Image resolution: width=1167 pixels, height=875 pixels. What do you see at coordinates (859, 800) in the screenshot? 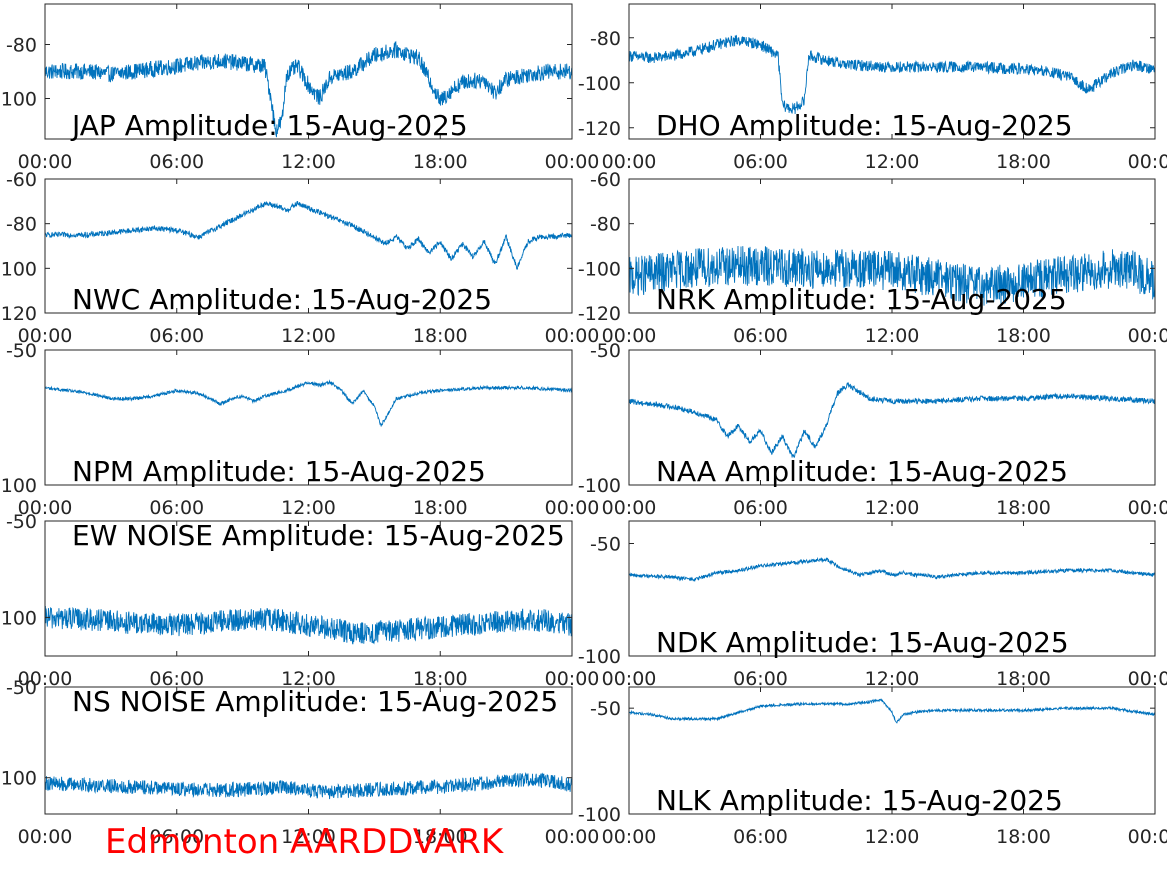
I see `panel-title: NLK Amplitude: 15-Aug-2025` at bounding box center [859, 800].